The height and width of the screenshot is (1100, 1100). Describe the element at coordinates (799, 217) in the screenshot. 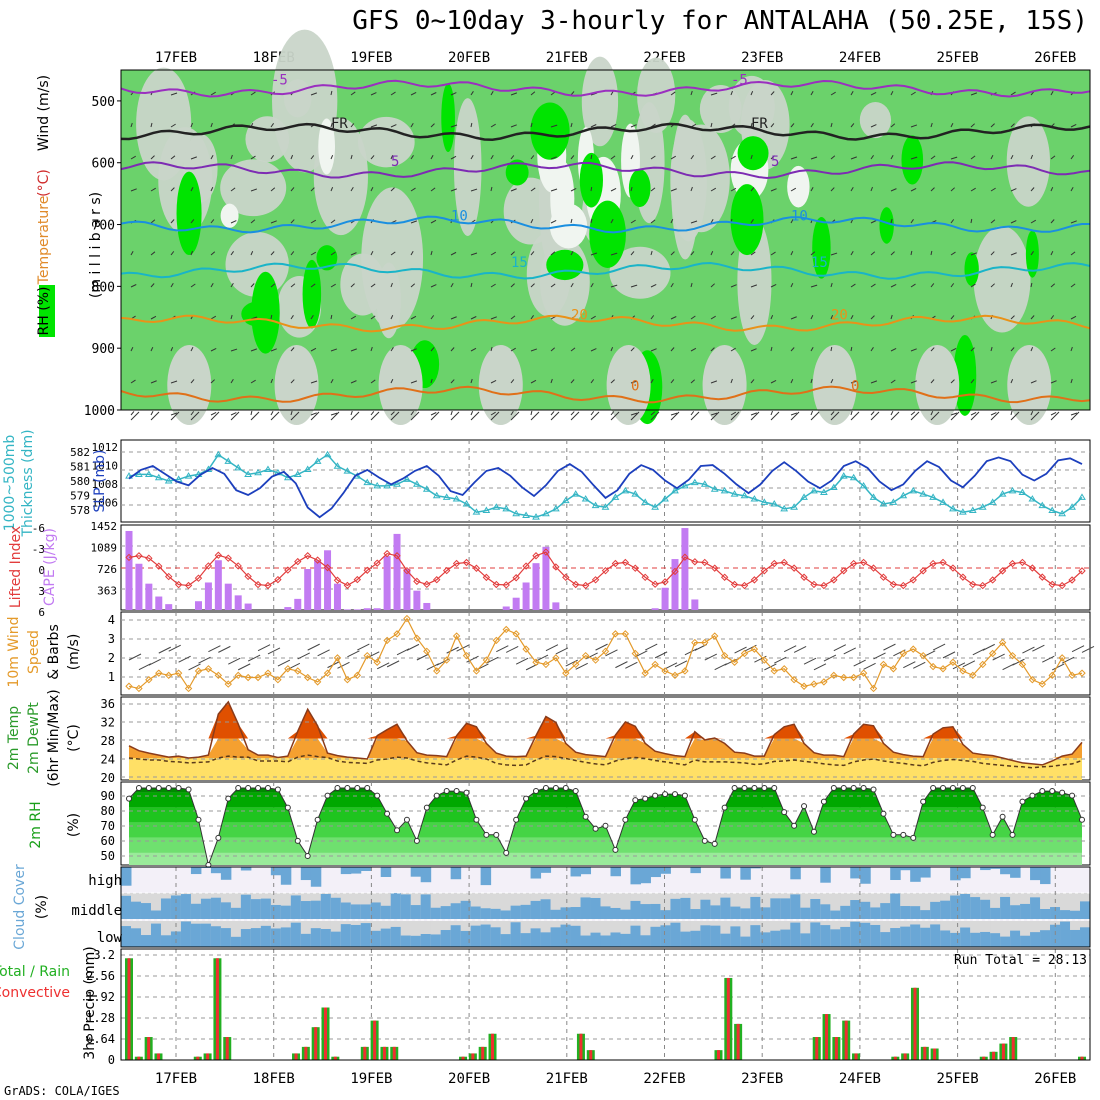

I see `contour-label: 10` at that location.